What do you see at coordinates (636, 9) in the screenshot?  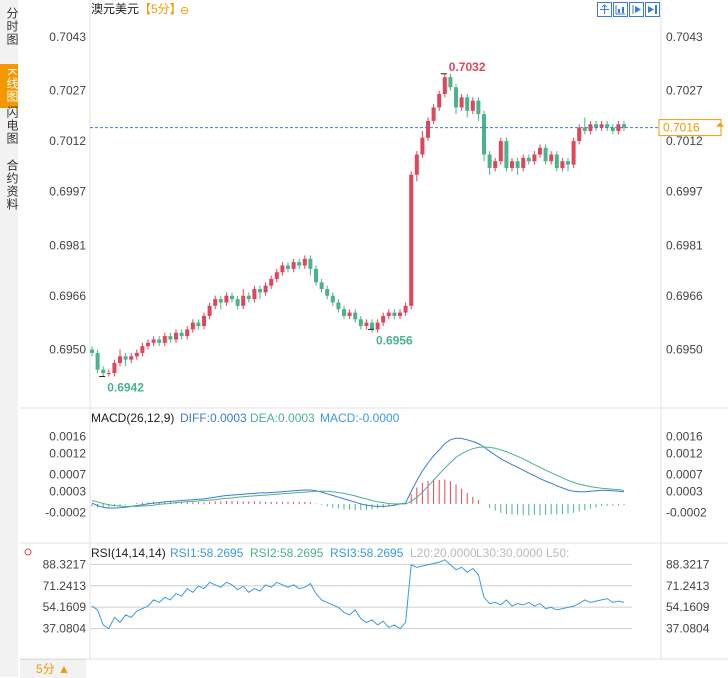 I see `fit-to-screen-icon` at bounding box center [636, 9].